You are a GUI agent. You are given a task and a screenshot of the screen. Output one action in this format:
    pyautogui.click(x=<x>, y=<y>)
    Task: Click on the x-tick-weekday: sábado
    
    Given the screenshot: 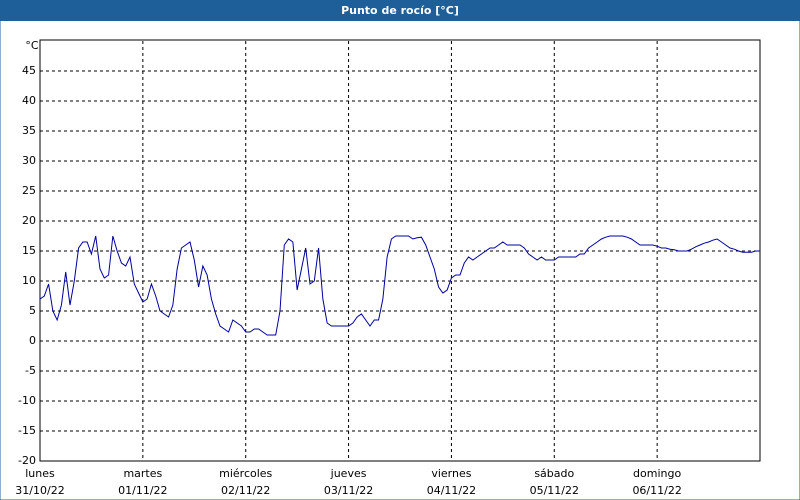 What is the action you would take?
    pyautogui.click(x=554, y=473)
    